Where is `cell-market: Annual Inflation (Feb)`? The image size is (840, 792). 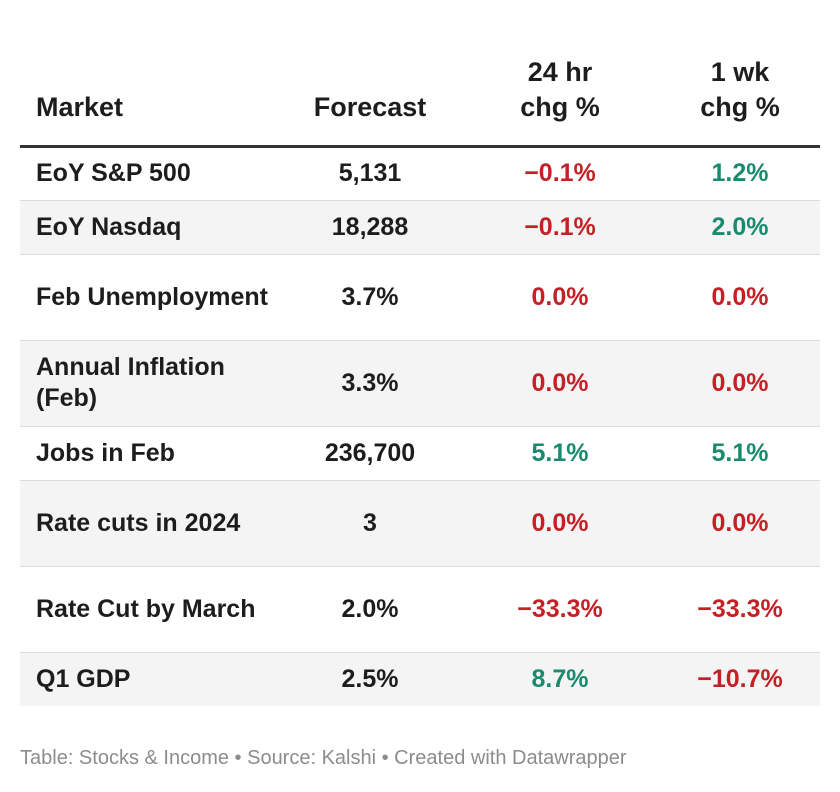 cell-market: Annual Inflation (Feb) is located at coordinates (150, 383).